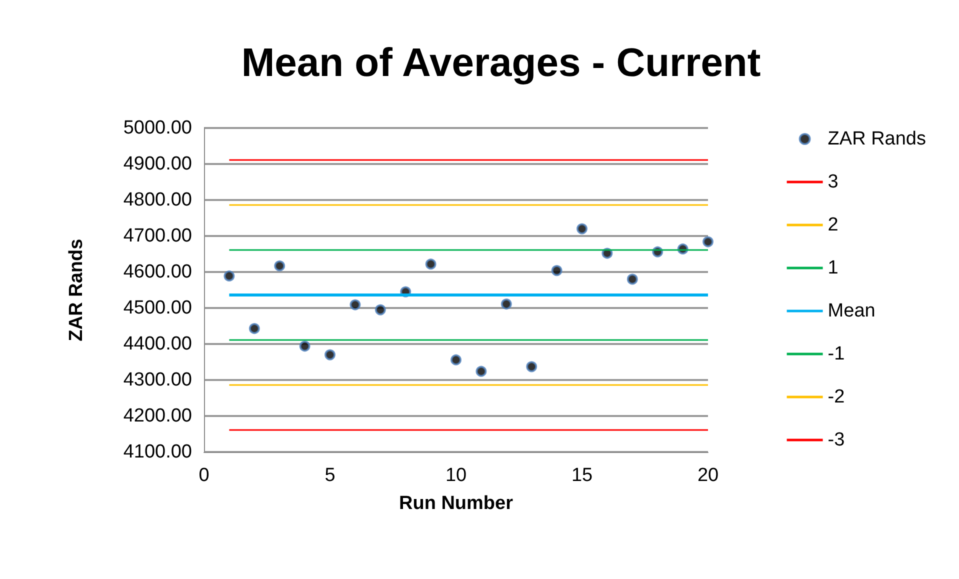 The width and height of the screenshot is (959, 579). What do you see at coordinates (157, 344) in the screenshot?
I see `y-tick-label: 4400.00` at bounding box center [157, 344].